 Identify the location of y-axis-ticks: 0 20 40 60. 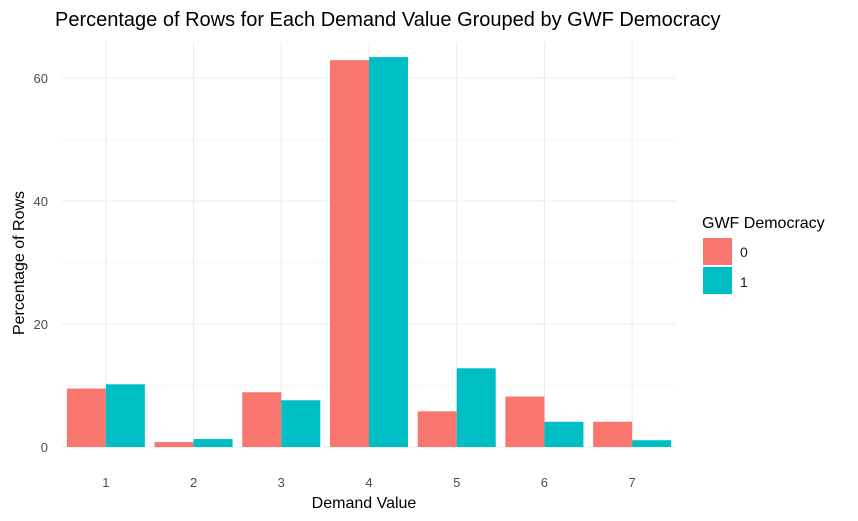
(41, 263).